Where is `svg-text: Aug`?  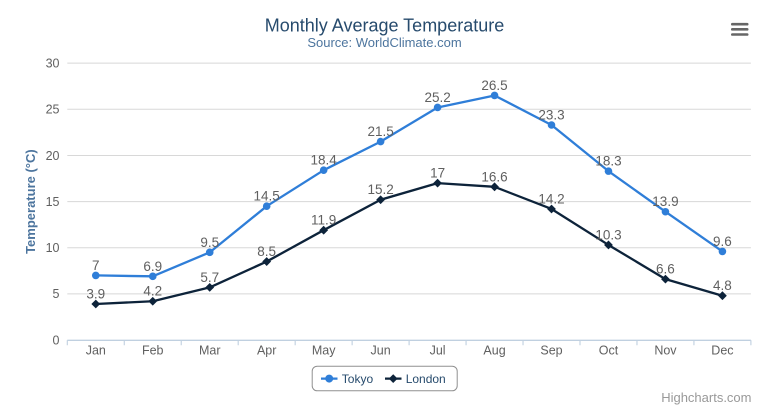
svg-text: Aug is located at coordinates (494, 350).